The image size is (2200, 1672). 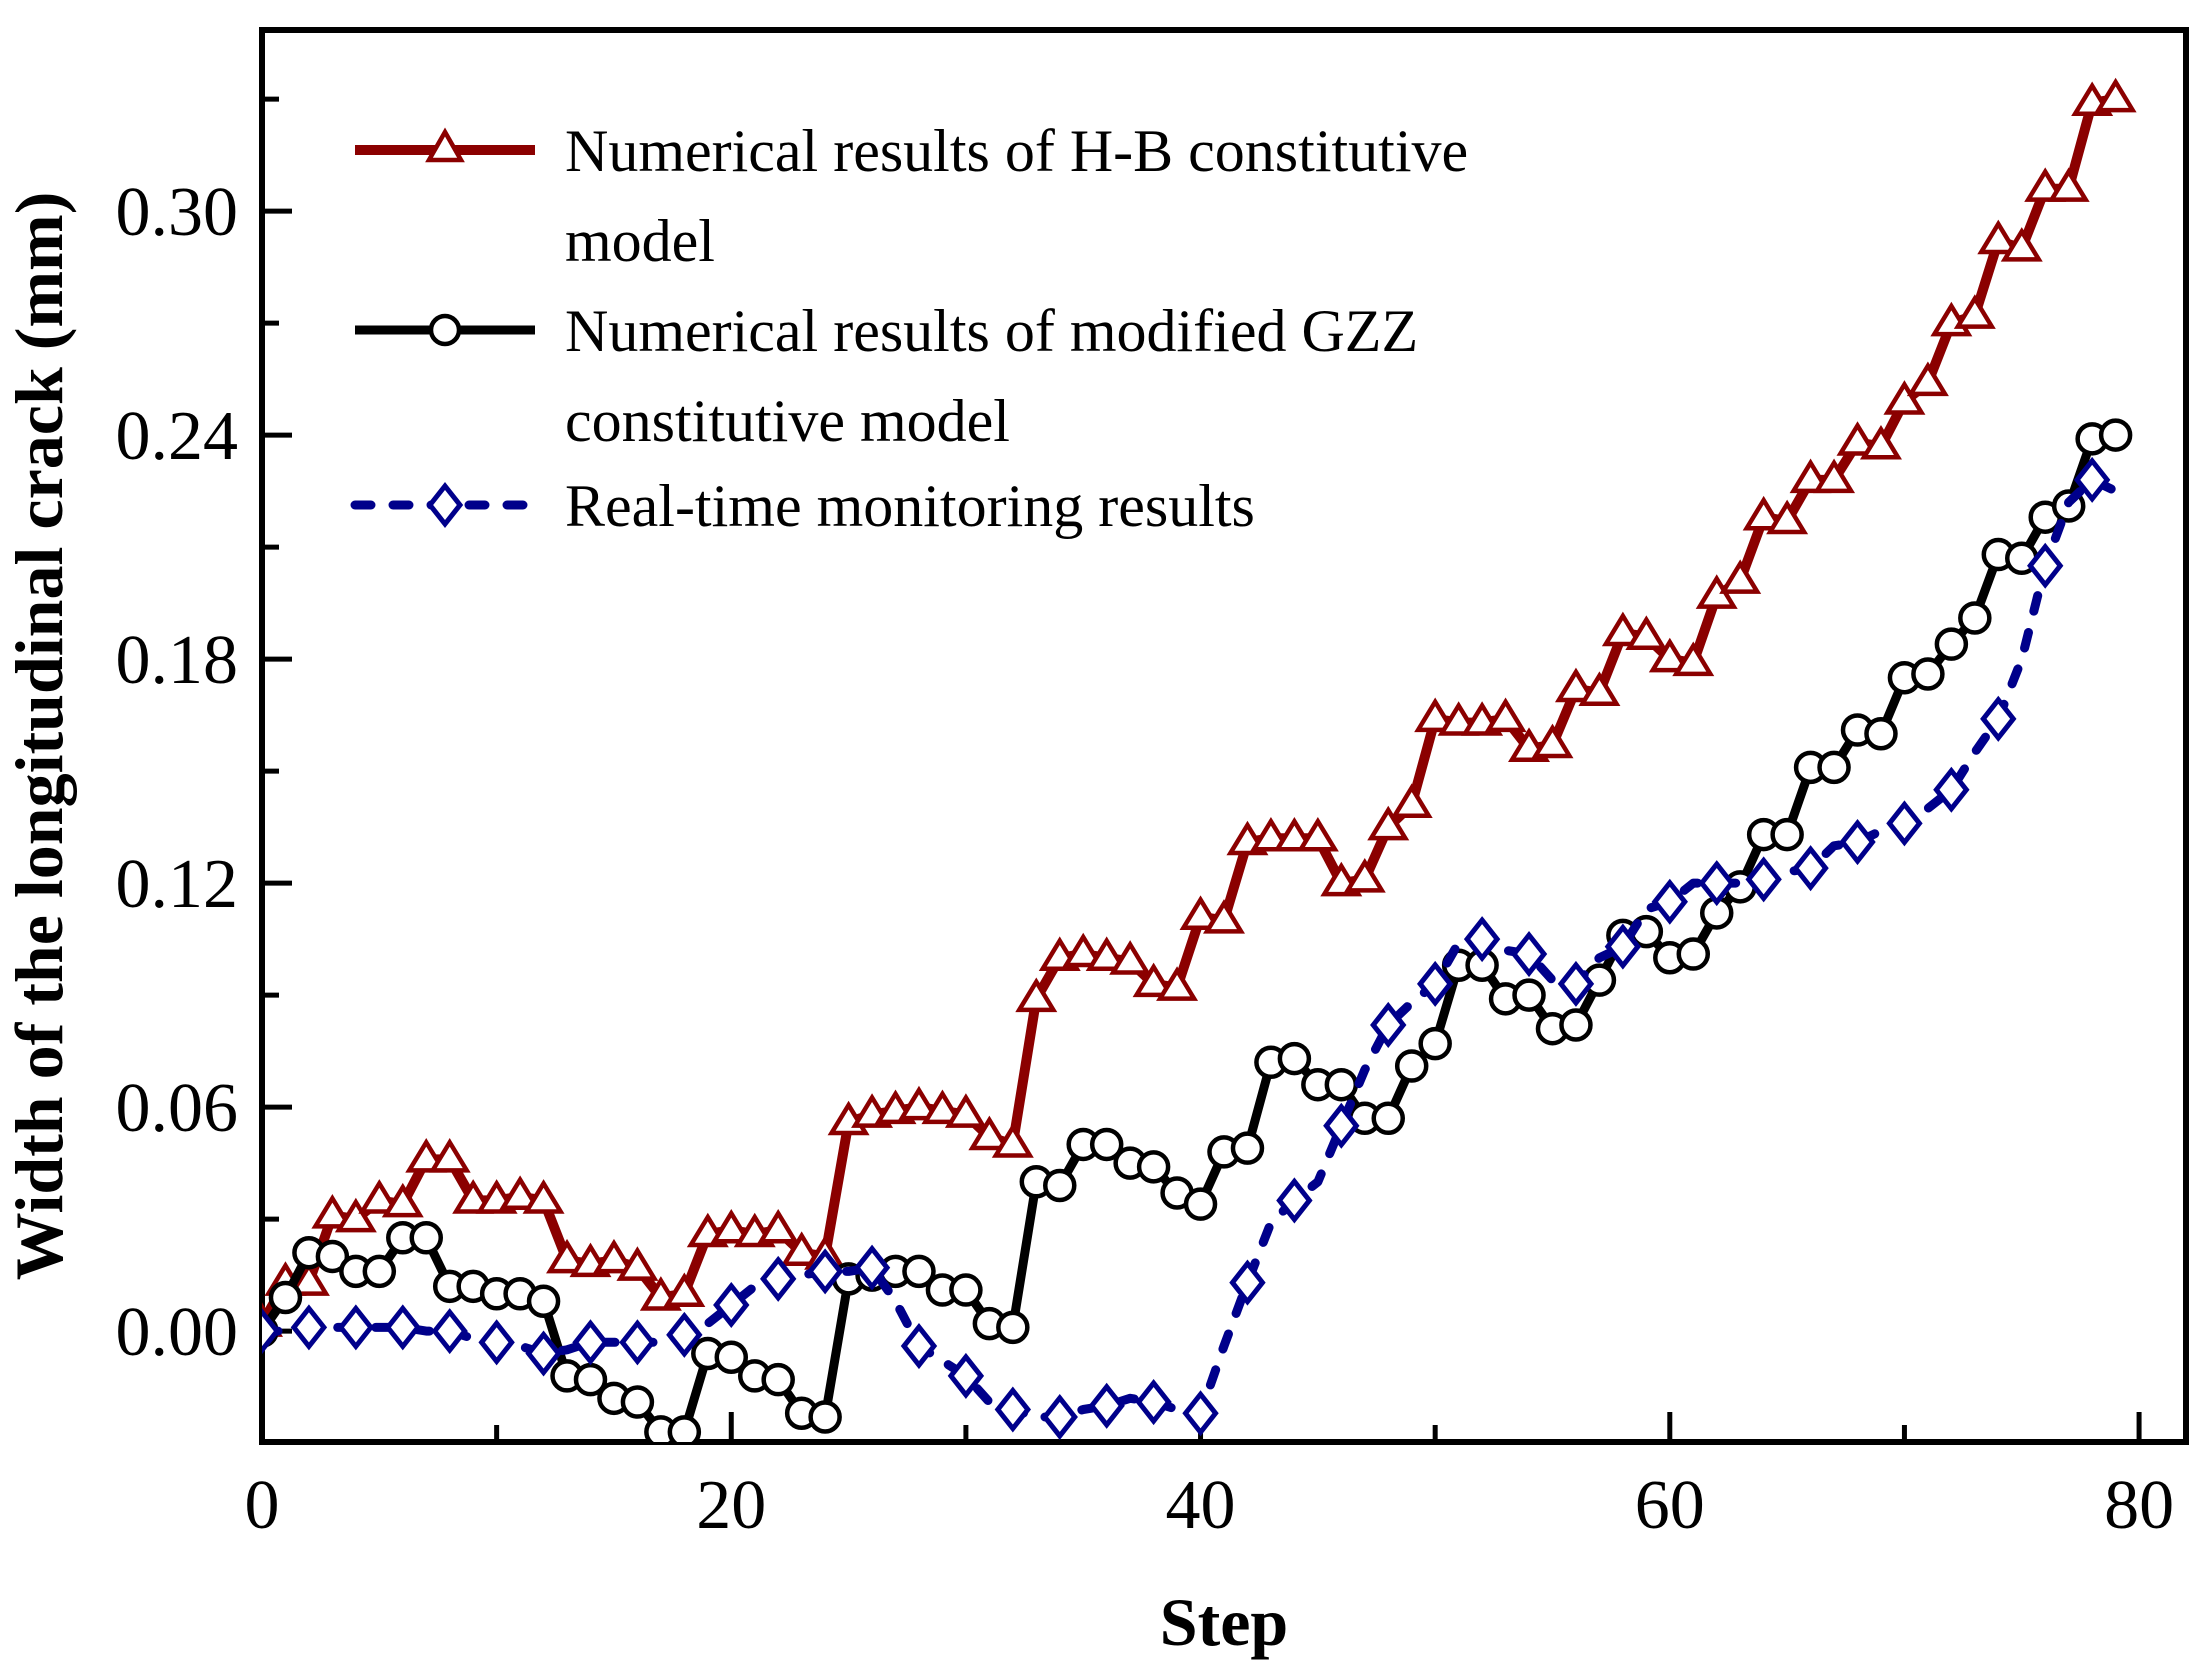 I want to click on legend-circle-icon, so click(x=445, y=330).